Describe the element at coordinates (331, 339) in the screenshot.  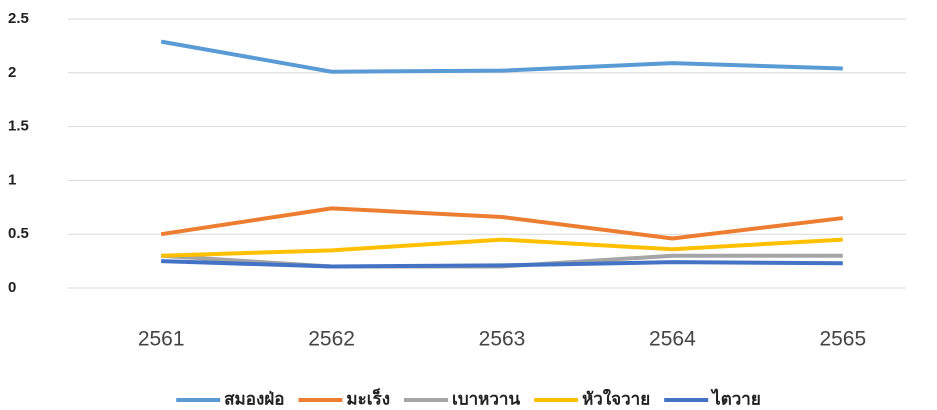
I see `x-tick-label: 2562` at that location.